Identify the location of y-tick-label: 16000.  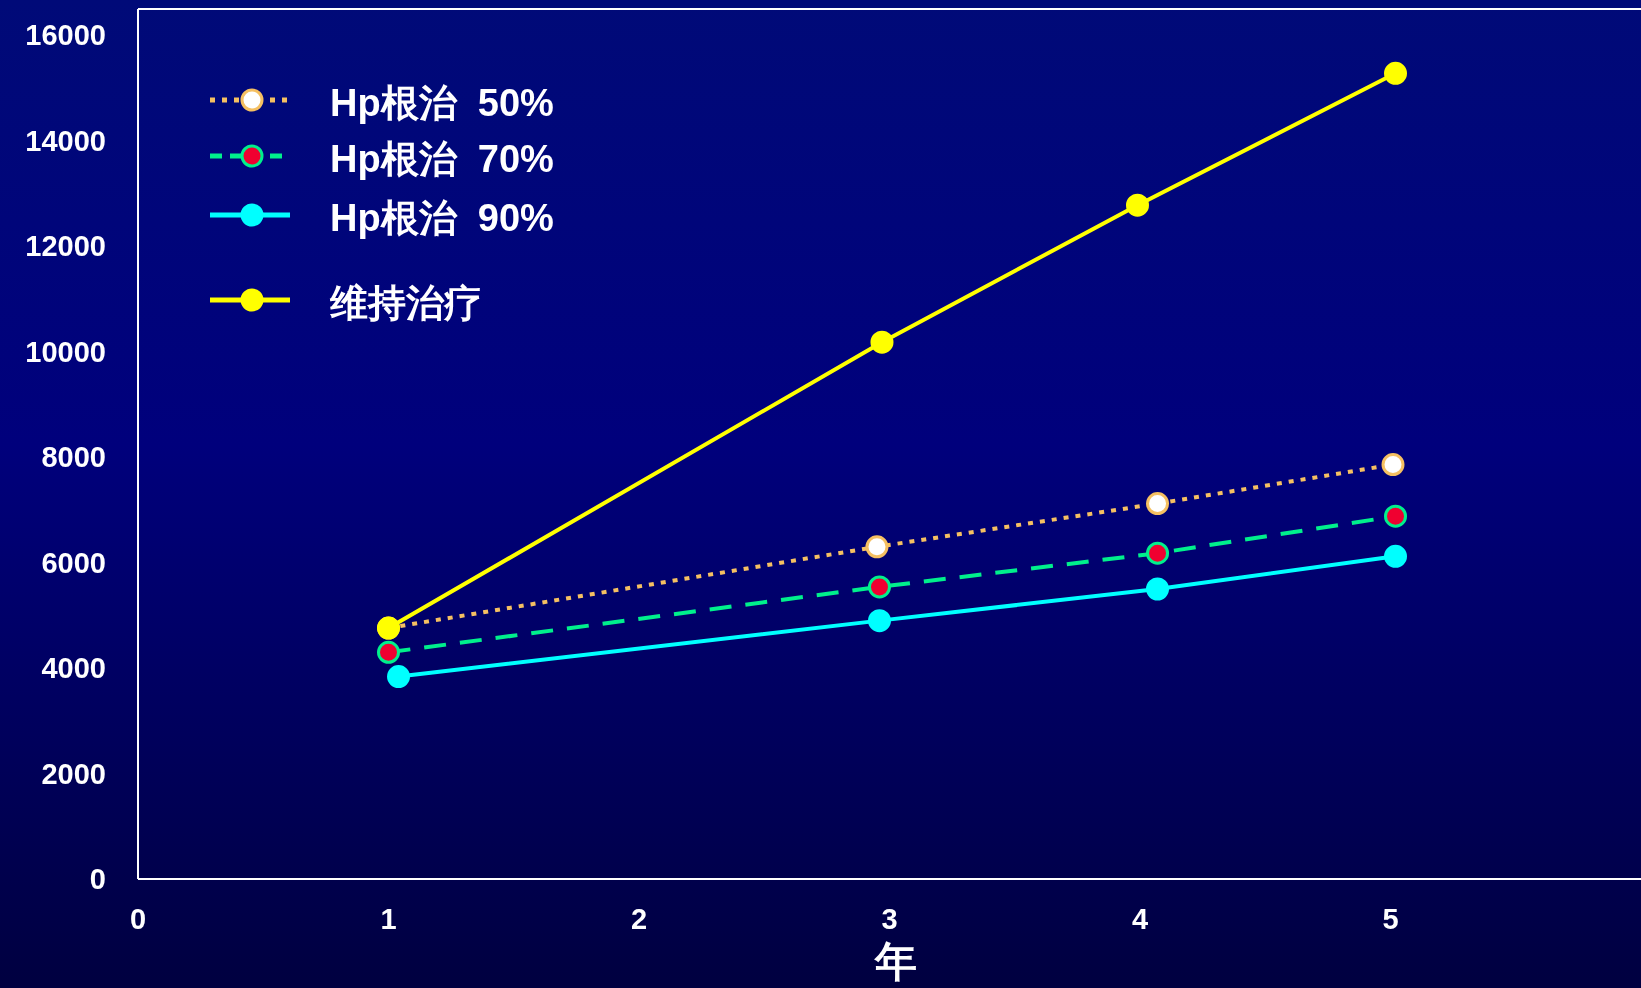
(65, 35).